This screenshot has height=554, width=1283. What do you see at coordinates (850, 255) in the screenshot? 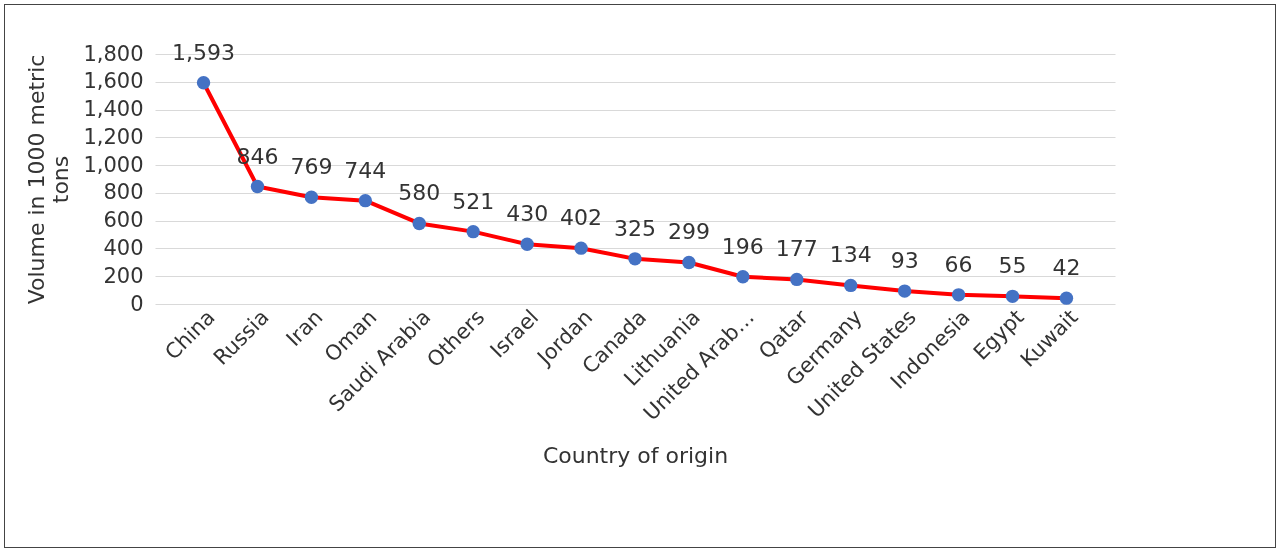
I see `data-label: 134` at bounding box center [850, 255].